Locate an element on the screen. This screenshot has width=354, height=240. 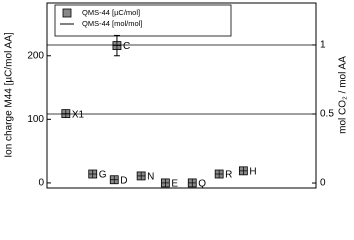
point-label: R is located at coordinates (228, 175).